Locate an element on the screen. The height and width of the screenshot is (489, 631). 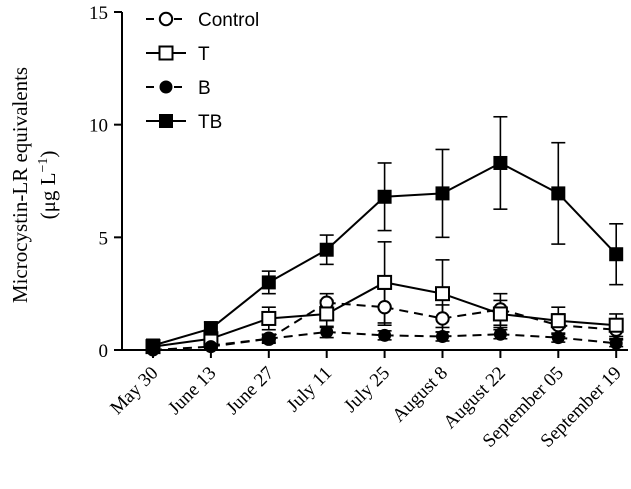
y-axis-label-line2: (μg L−1) is located at coordinates (48, 185).